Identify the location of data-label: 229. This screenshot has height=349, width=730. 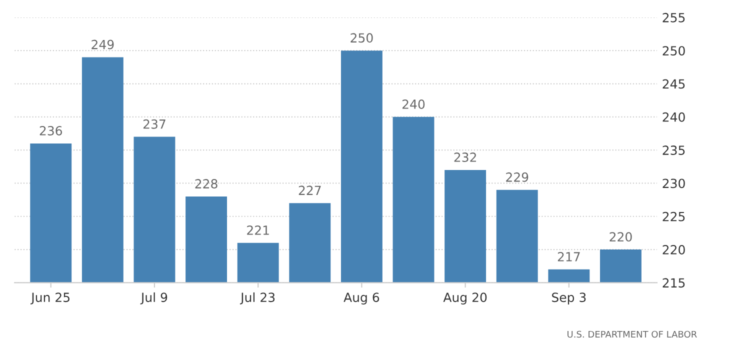
(517, 177).